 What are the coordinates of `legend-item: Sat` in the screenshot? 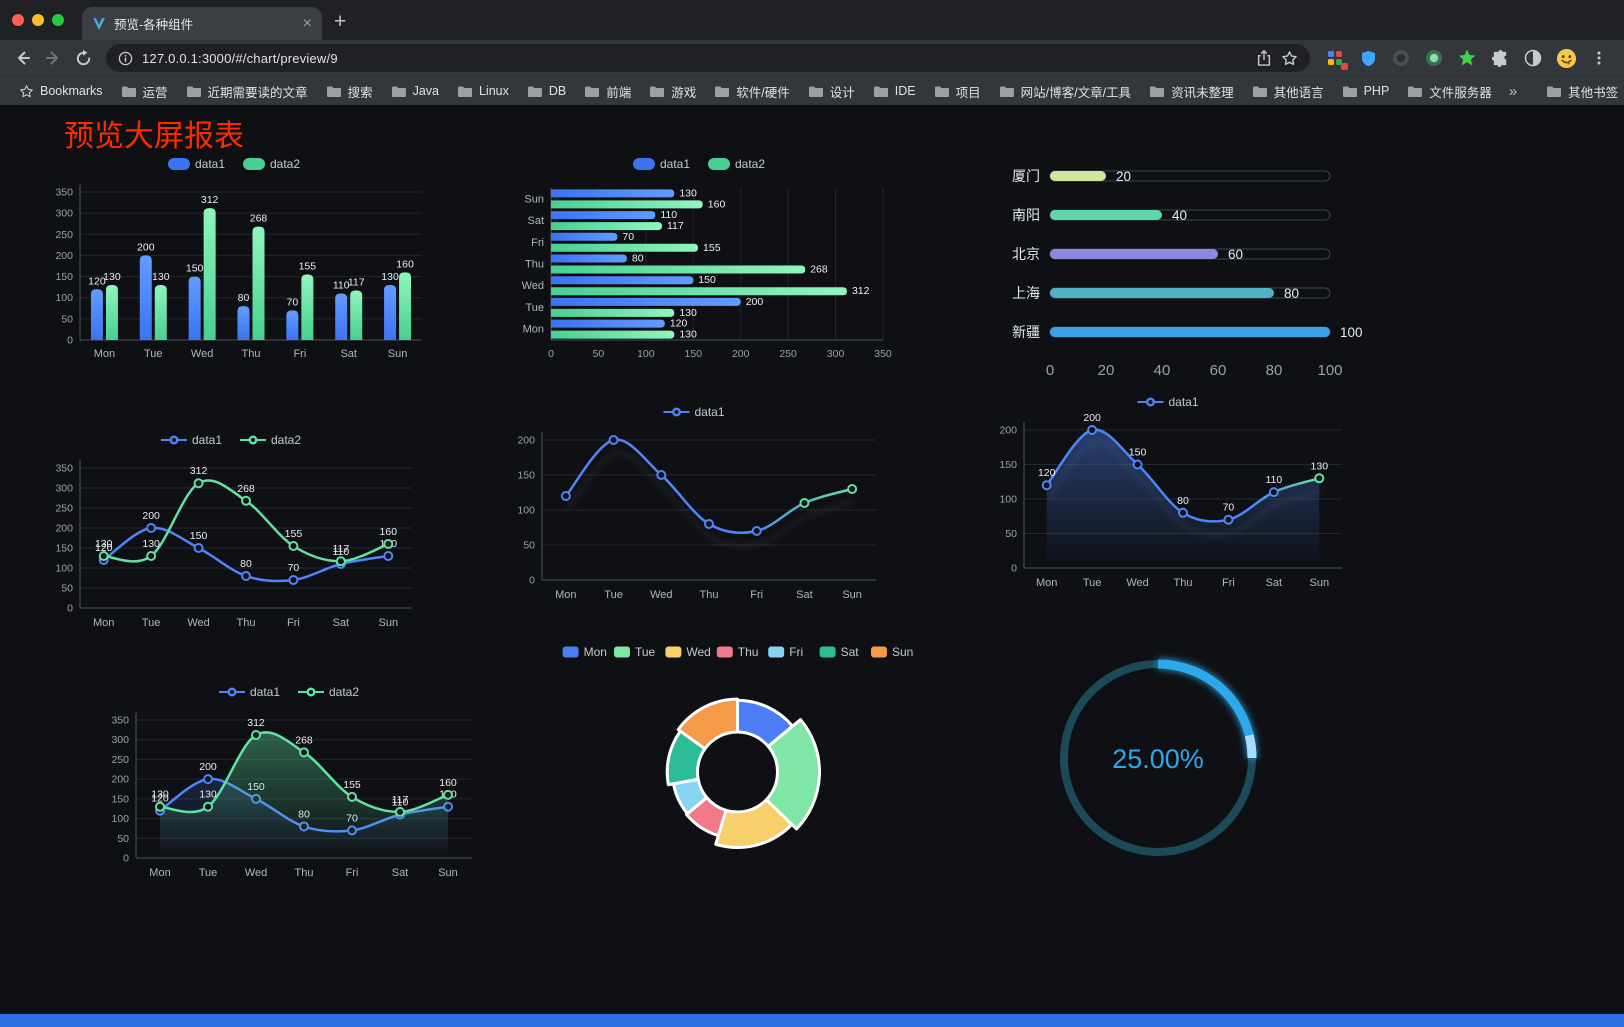 It's located at (839, 652).